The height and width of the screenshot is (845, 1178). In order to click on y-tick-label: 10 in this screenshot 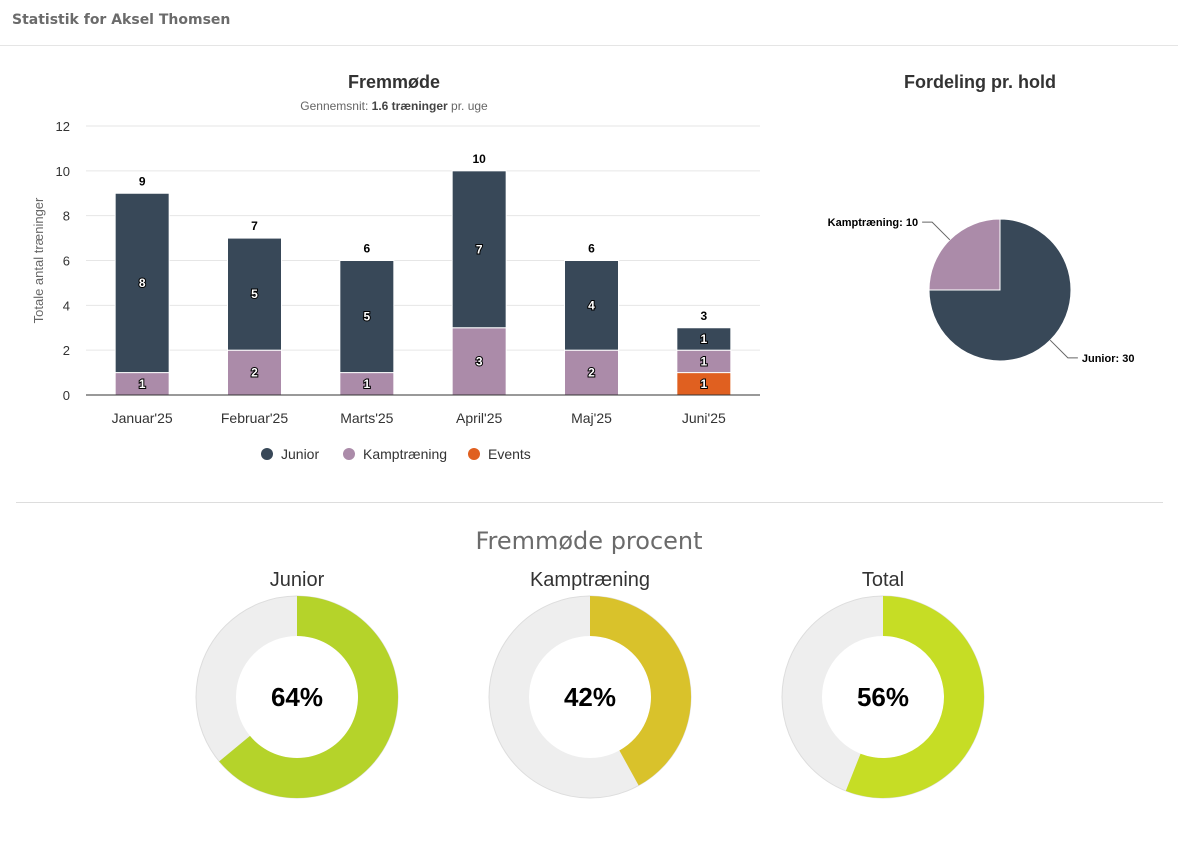, I will do `click(63, 171)`.